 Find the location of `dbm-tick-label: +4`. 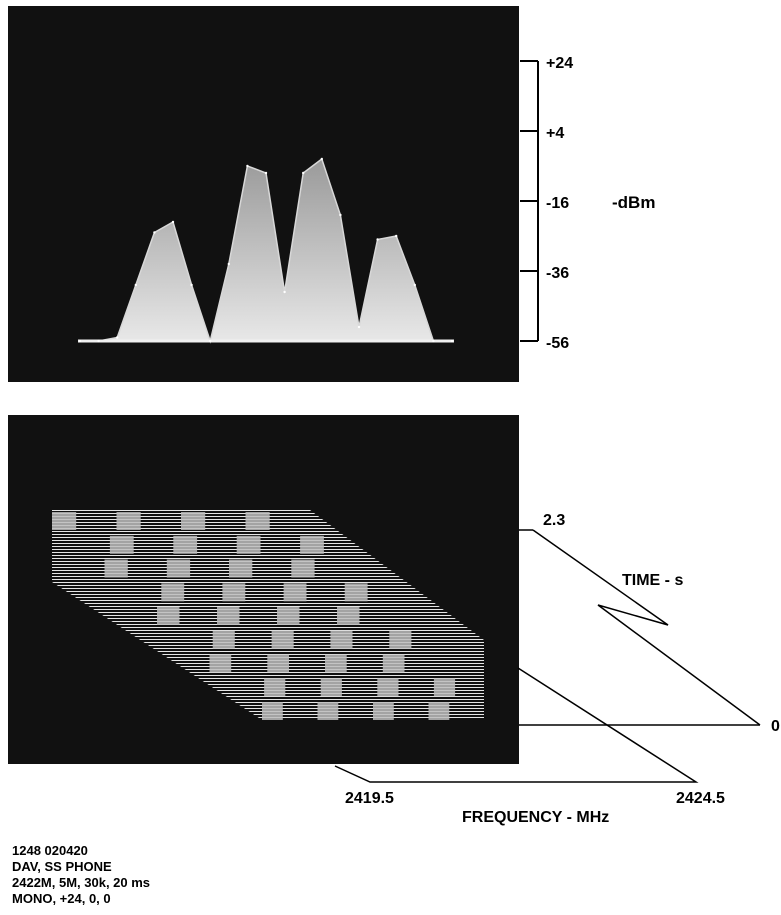

dbm-tick-label: +4 is located at coordinates (555, 133).